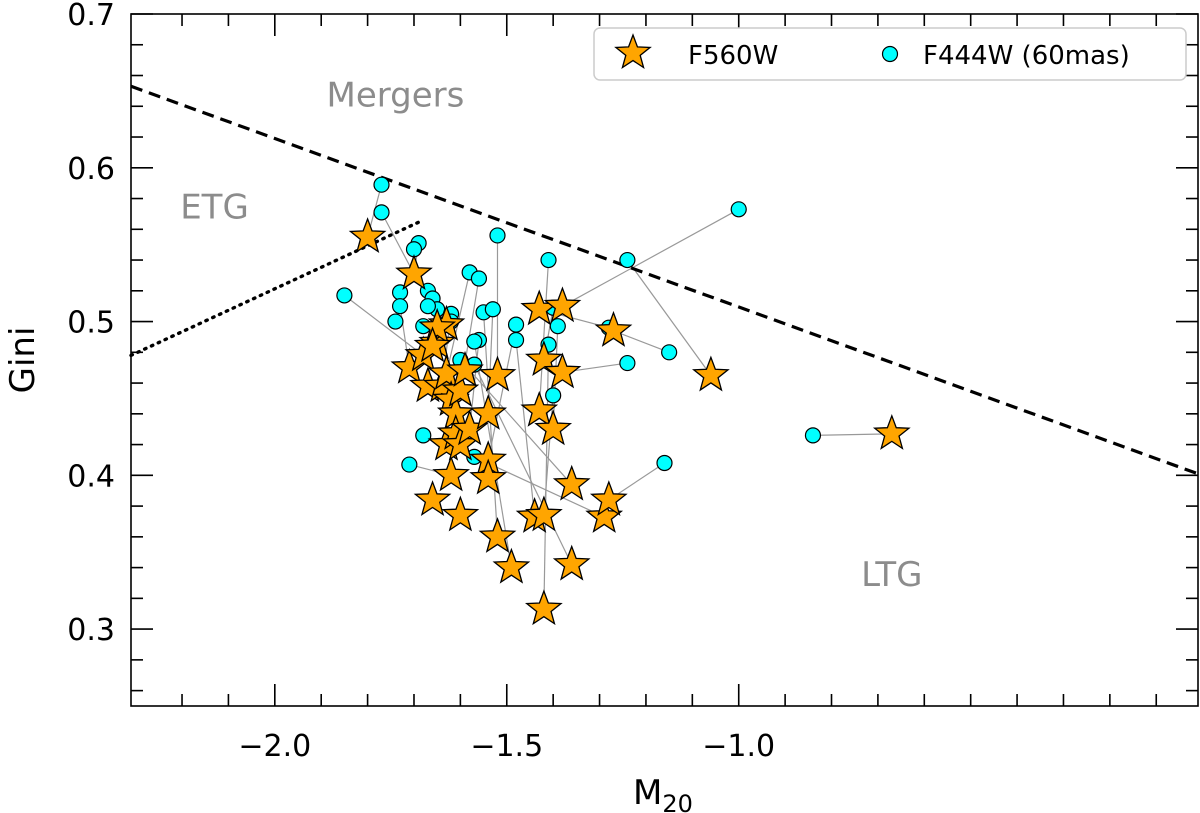 Image resolution: width=1200 pixels, height=813 pixels. Describe the element at coordinates (396, 95) in the screenshot. I see `region-label-mergers: Mergers` at that location.